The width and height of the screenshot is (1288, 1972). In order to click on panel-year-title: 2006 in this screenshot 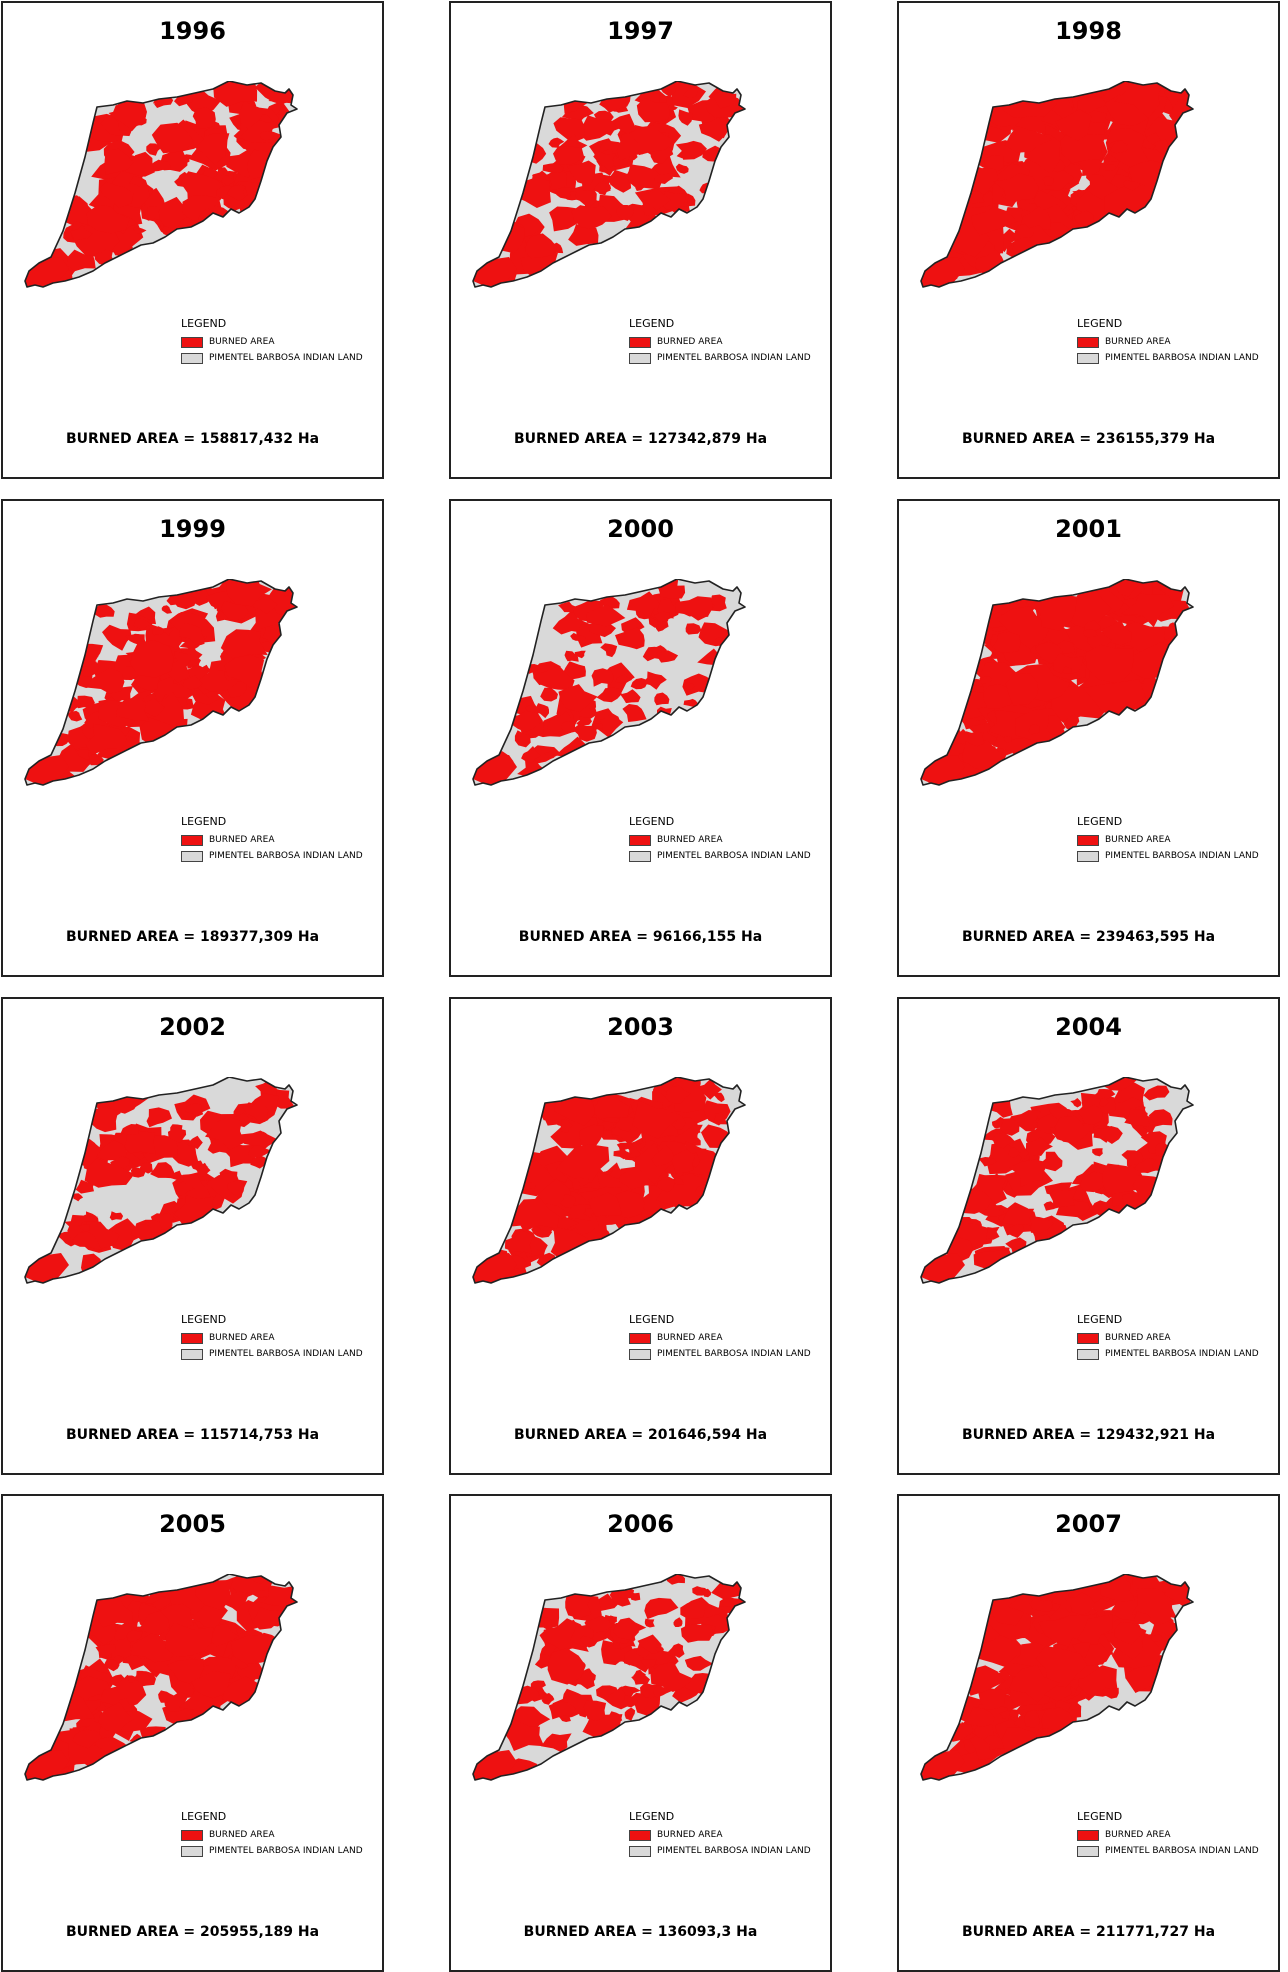, I will do `click(640, 1524)`.